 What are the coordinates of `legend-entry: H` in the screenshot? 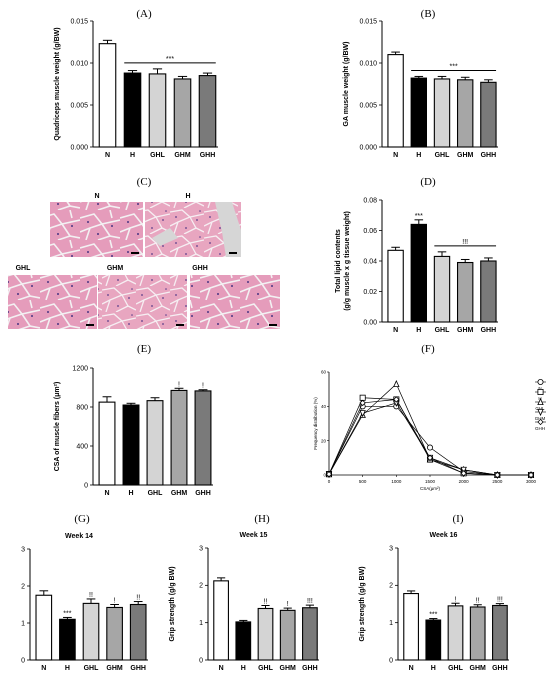 It's located at (540, 394).